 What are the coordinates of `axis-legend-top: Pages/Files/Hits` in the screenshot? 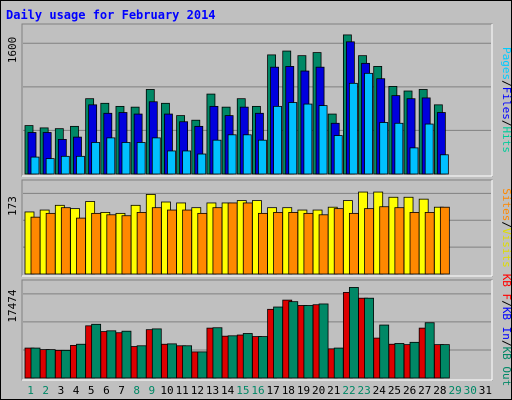 It's located at (506, 100).